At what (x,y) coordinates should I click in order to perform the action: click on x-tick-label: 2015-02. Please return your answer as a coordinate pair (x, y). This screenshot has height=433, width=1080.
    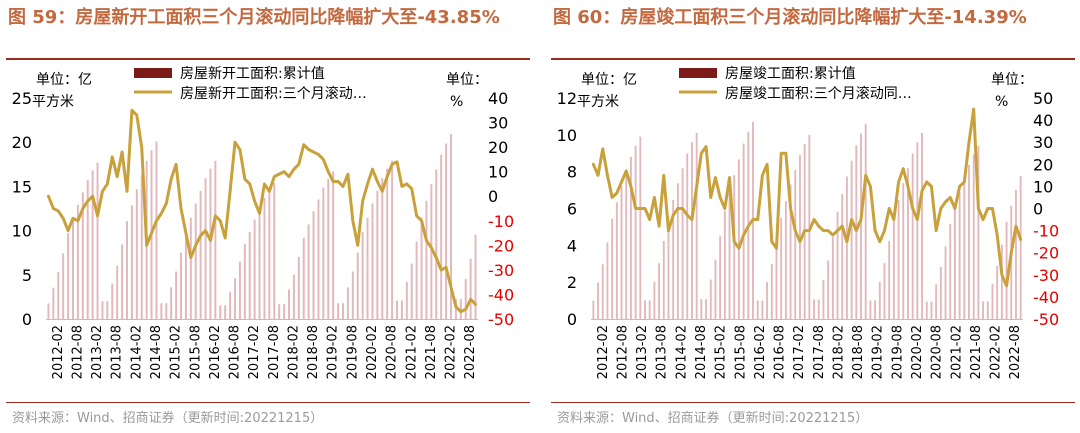
    Looking at the image, I should click on (176, 352).